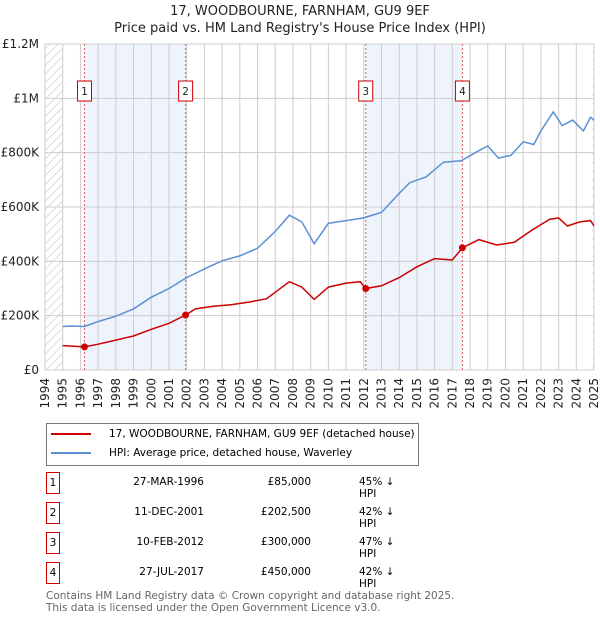 The height and width of the screenshot is (620, 600). What do you see at coordinates (171, 572) in the screenshot?
I see `transaction-date: 27-JUL-2017` at bounding box center [171, 572].